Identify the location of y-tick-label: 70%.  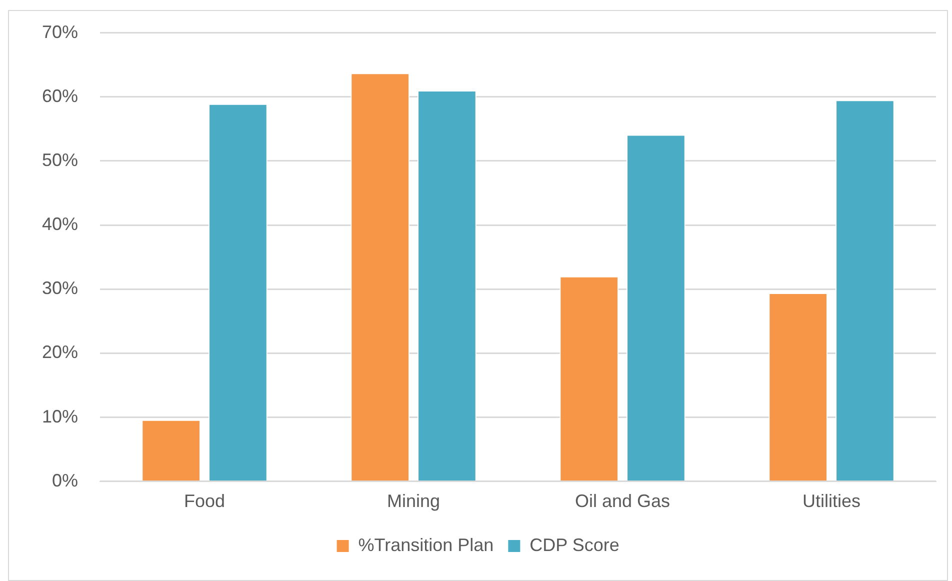
(60, 32).